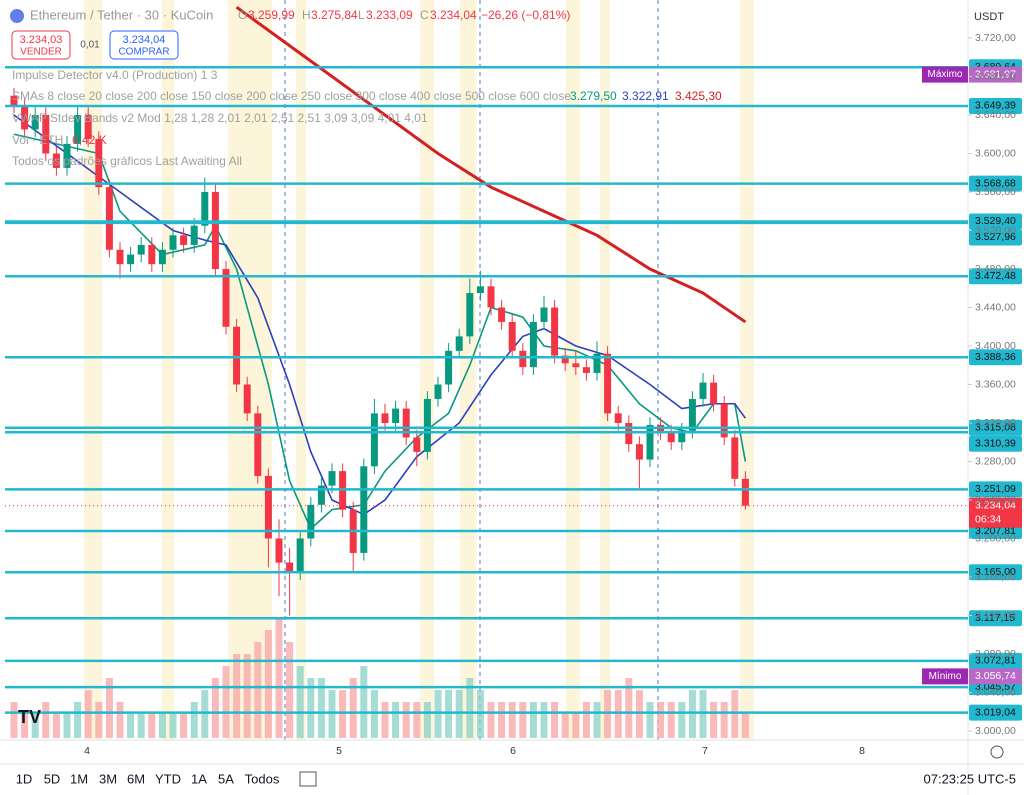  Describe the element at coordinates (143, 52) in the screenshot. I see `buy-label: COMPRAR` at that location.